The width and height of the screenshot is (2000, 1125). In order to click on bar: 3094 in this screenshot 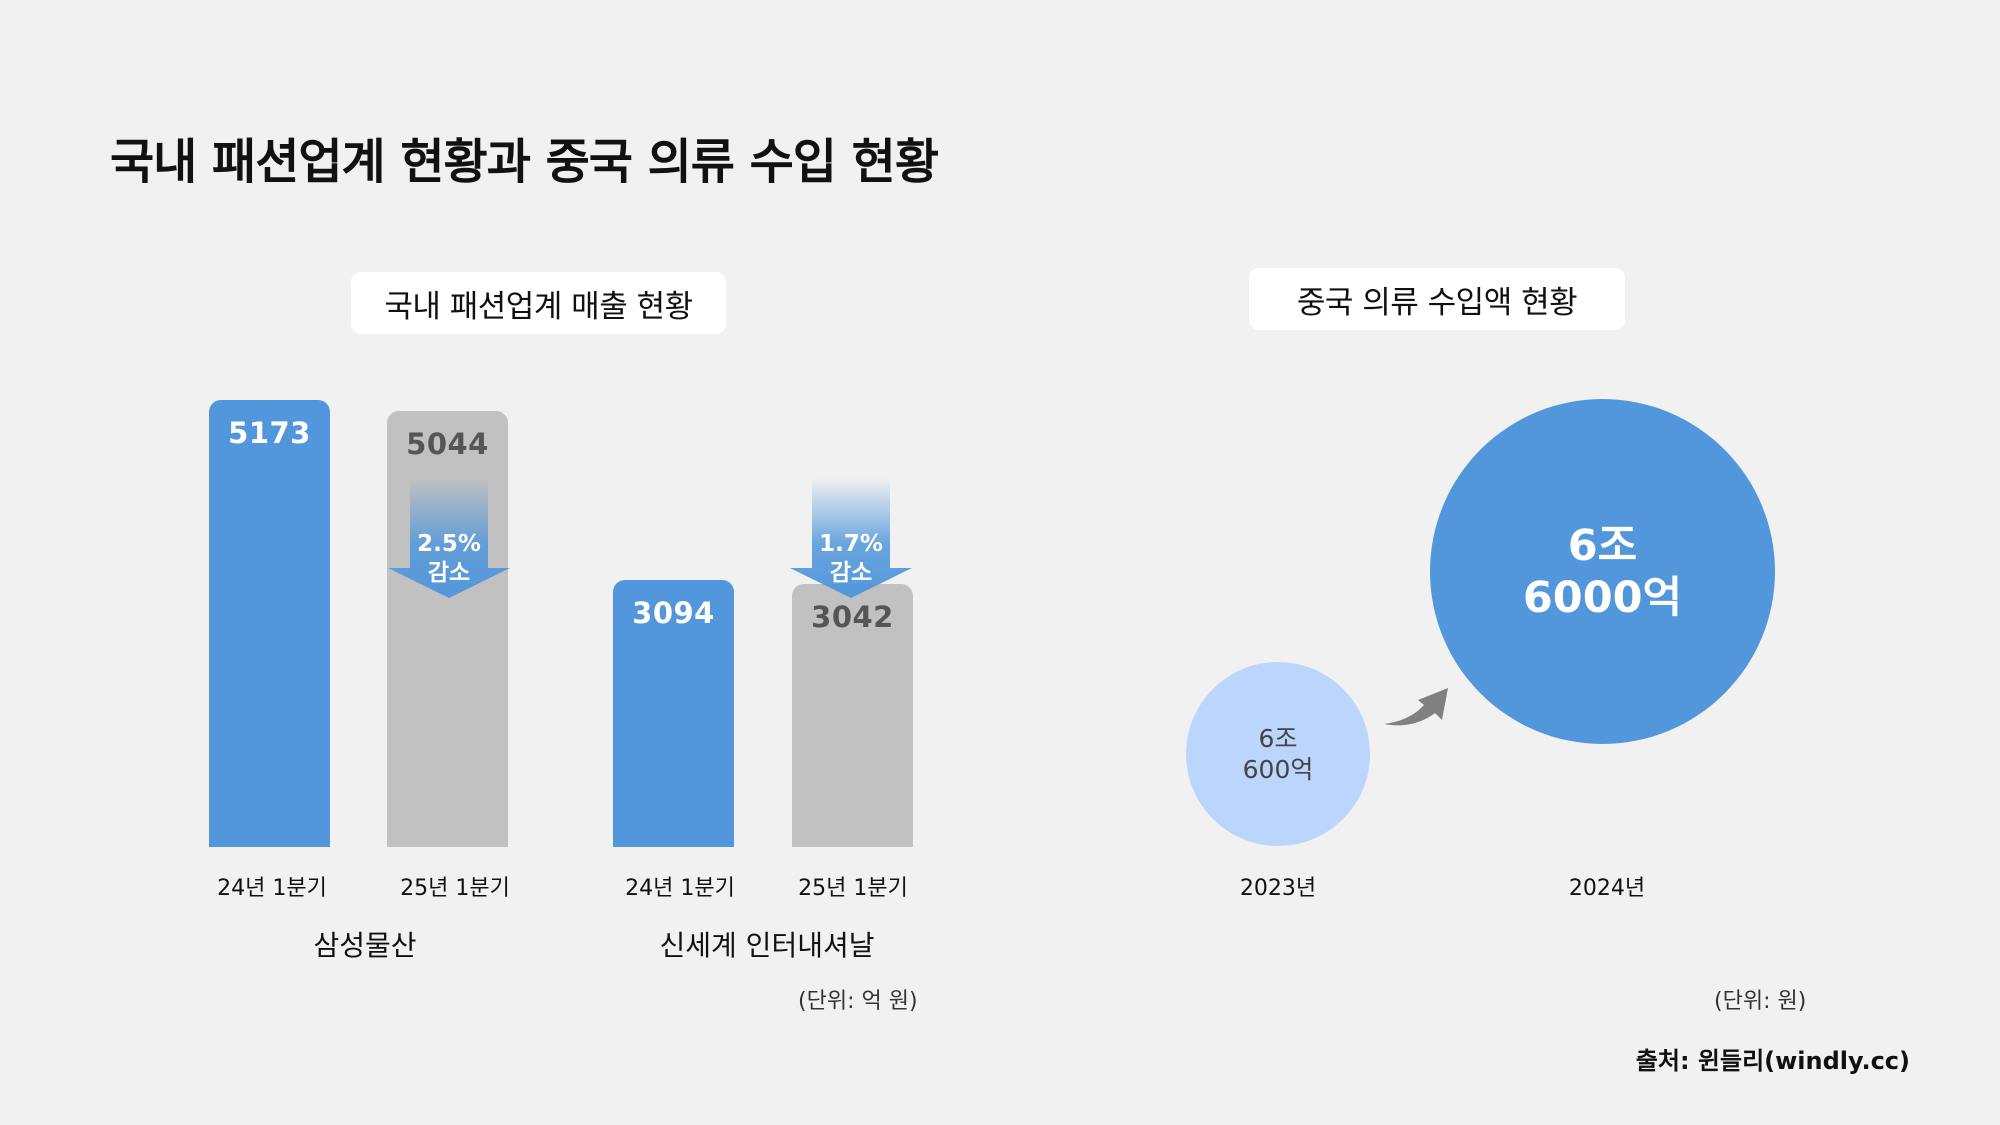, I will do `click(673, 713)`.